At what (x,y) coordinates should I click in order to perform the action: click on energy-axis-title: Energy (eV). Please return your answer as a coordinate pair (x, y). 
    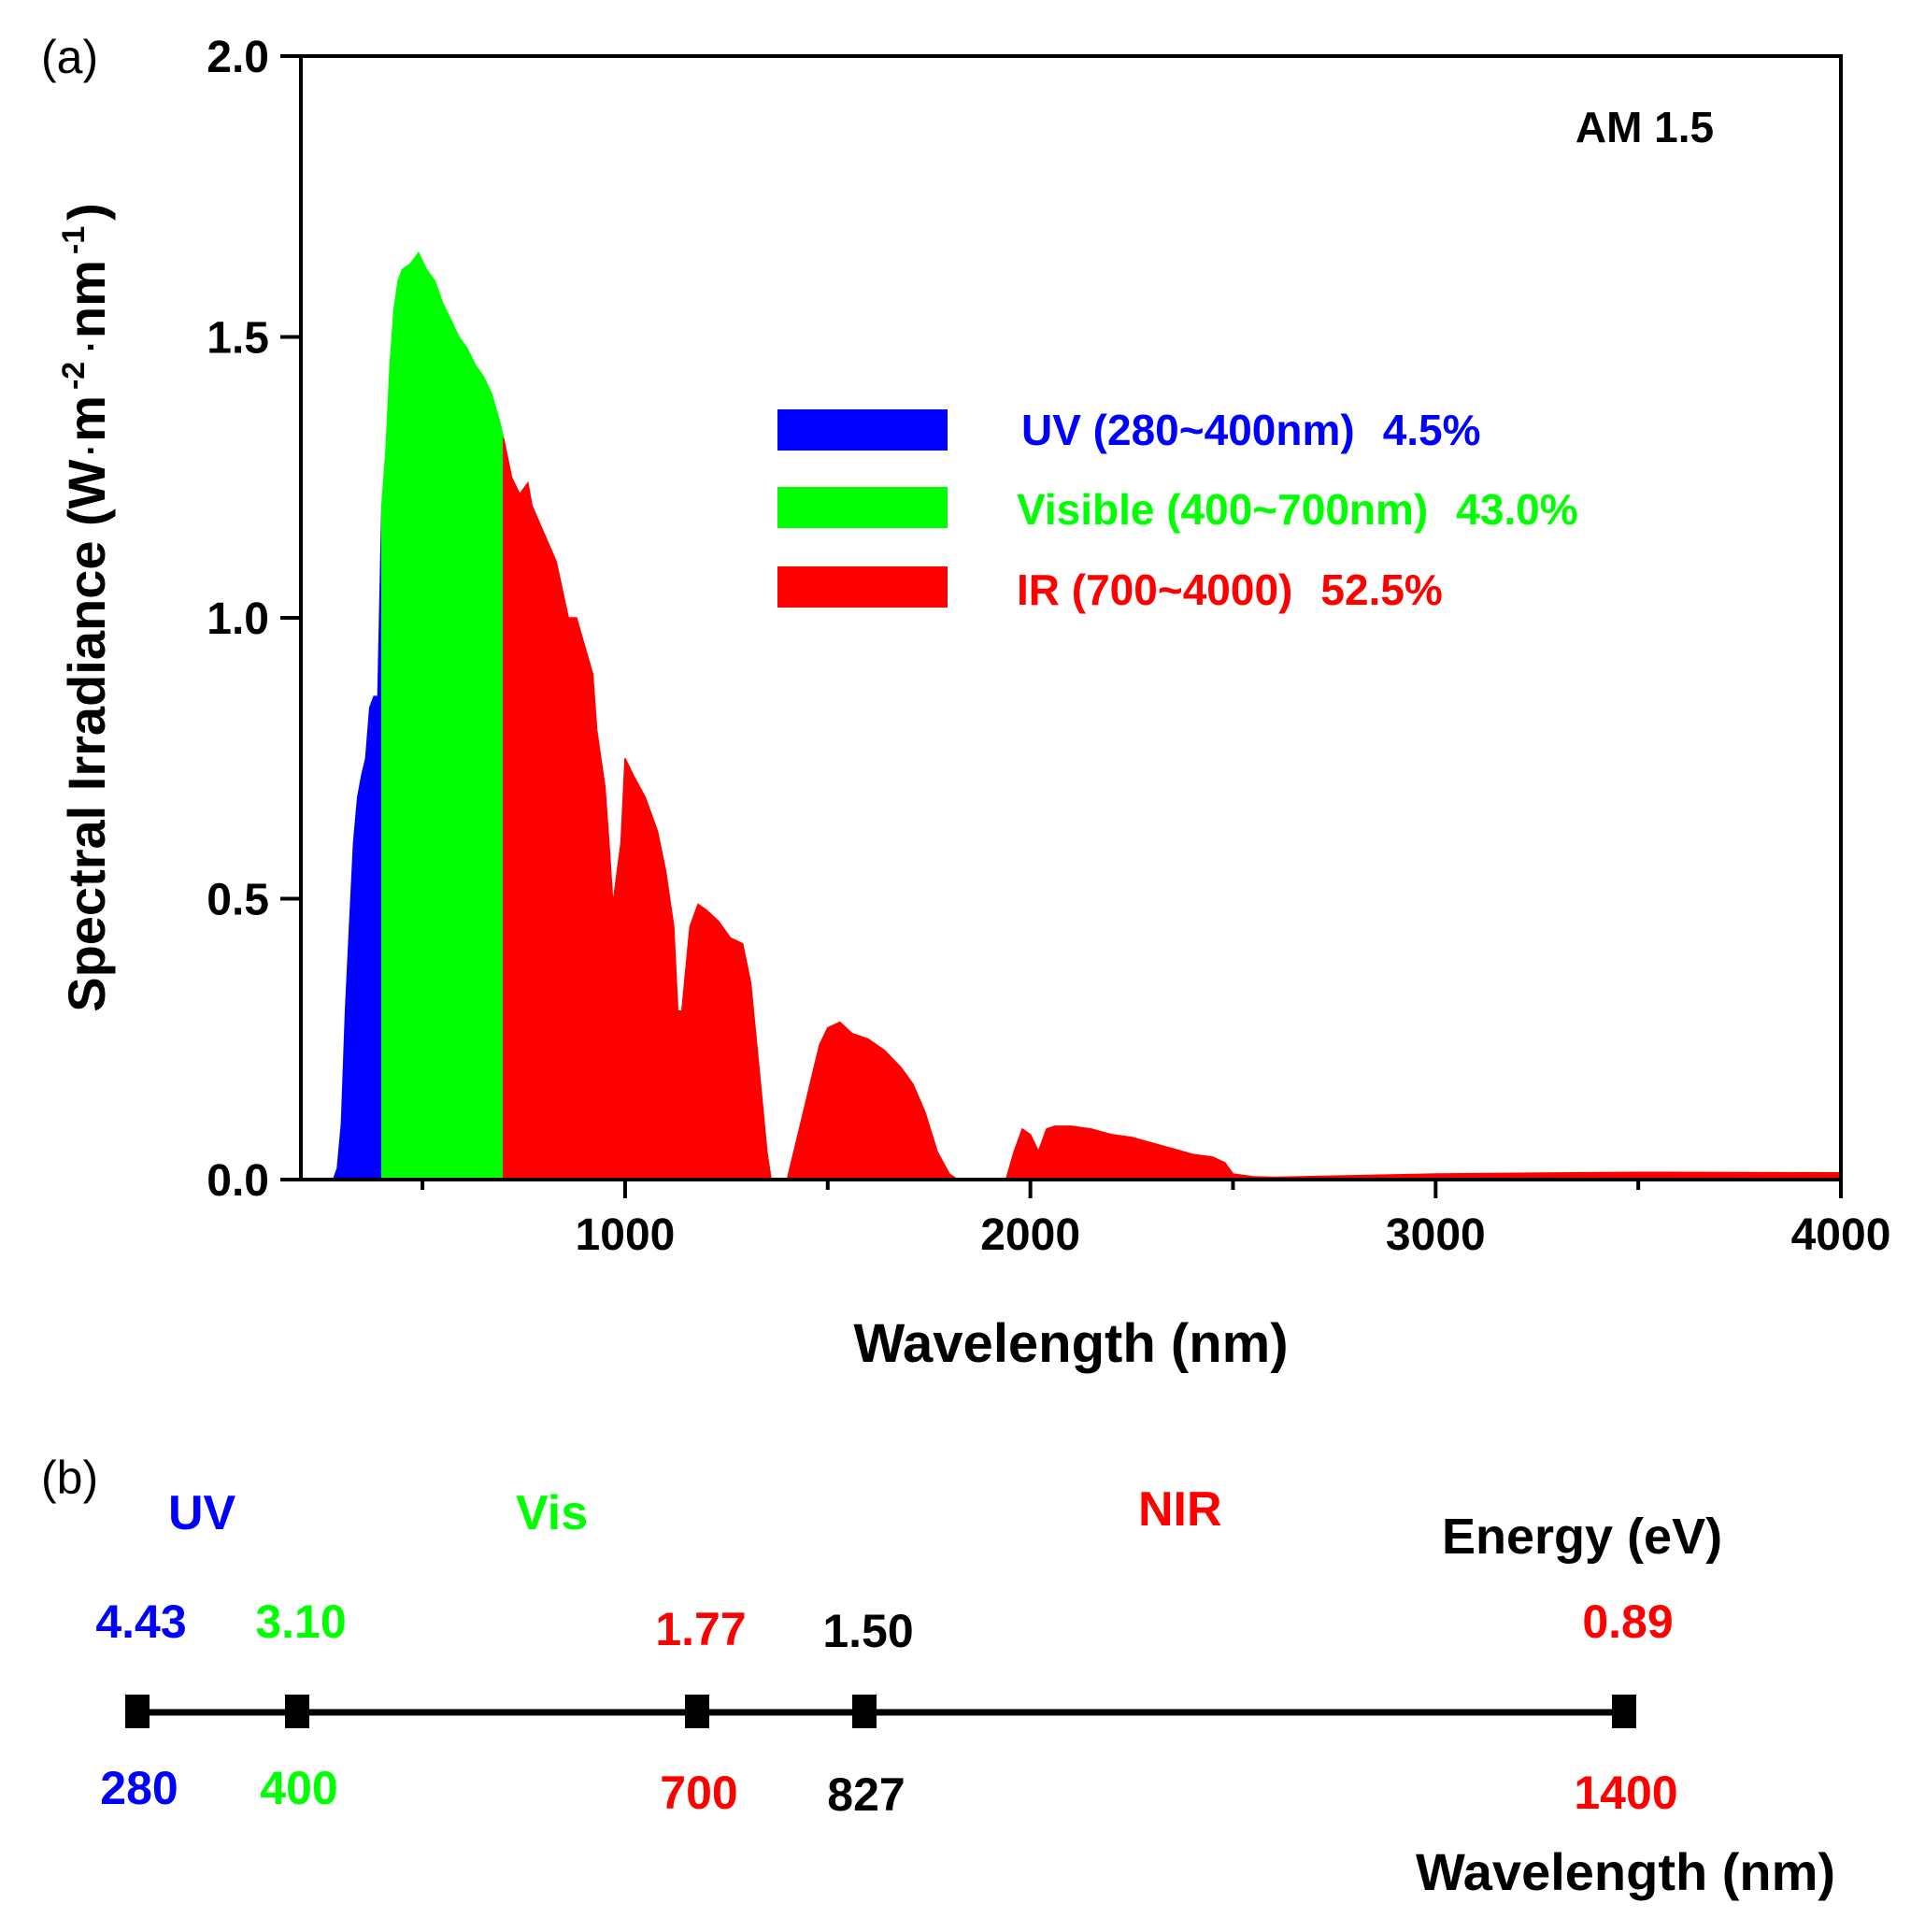
    Looking at the image, I should click on (1582, 1537).